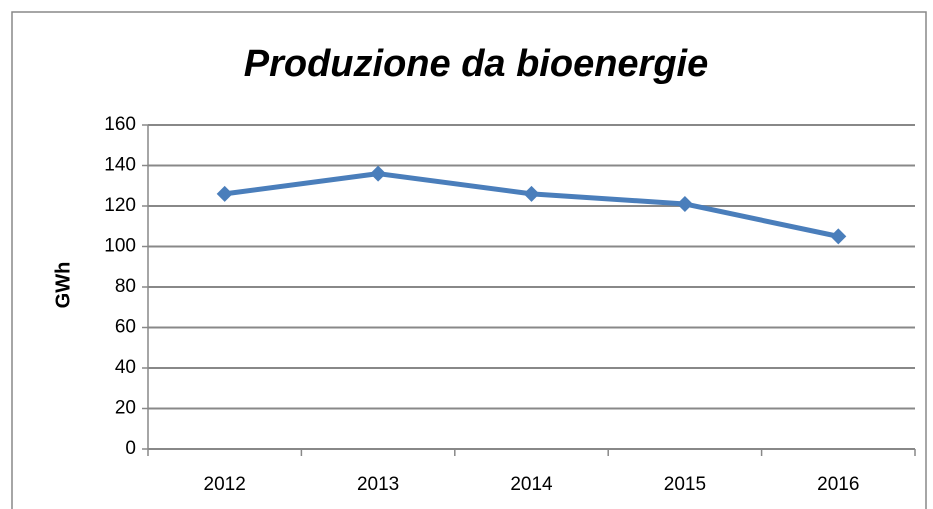 Image resolution: width=933 pixels, height=509 pixels. What do you see at coordinates (125, 286) in the screenshot?
I see `y-tick-label: 80` at bounding box center [125, 286].